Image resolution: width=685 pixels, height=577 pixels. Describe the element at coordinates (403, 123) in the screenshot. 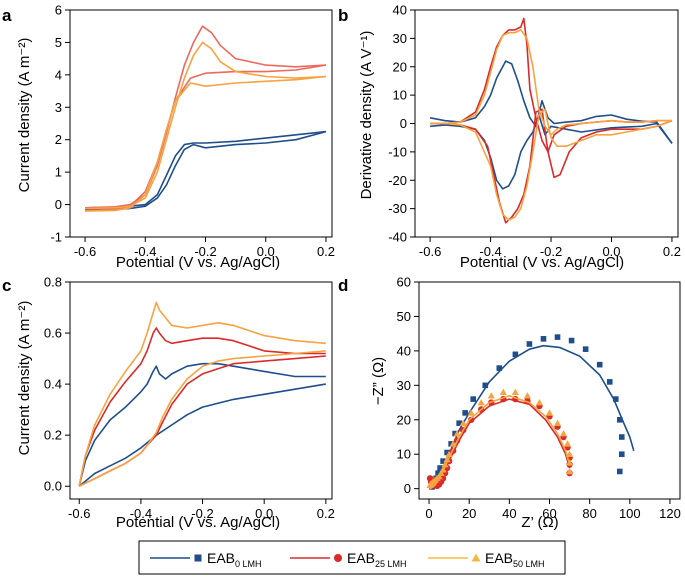

I see `y-tick-label-b: 0` at that location.